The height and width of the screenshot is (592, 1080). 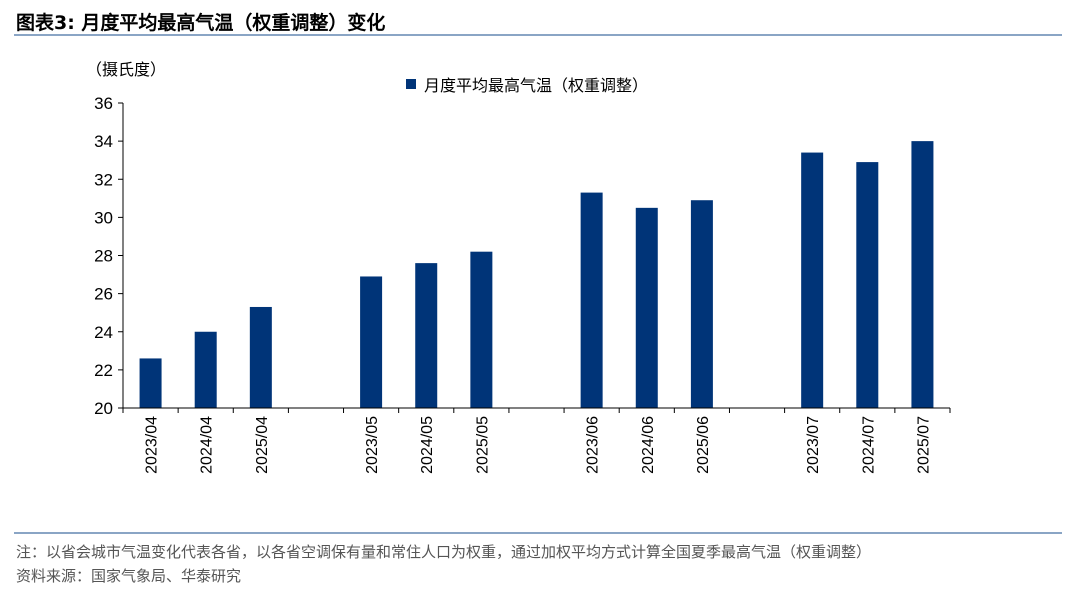 I want to click on y-axis: 20 22 24 26 28 30 32 34 36, so click(x=109, y=256).